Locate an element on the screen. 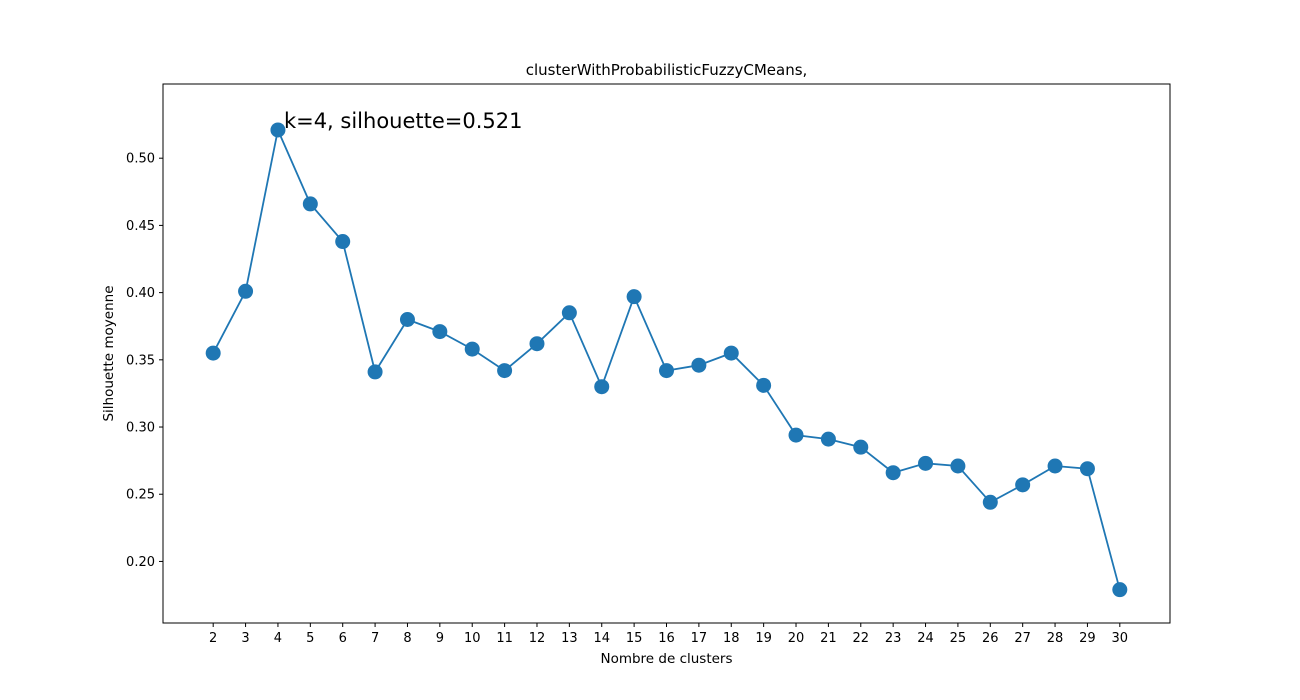 Image resolution: width=1300 pixels, height=700 pixels. x-tick-label: 11 is located at coordinates (504, 638).